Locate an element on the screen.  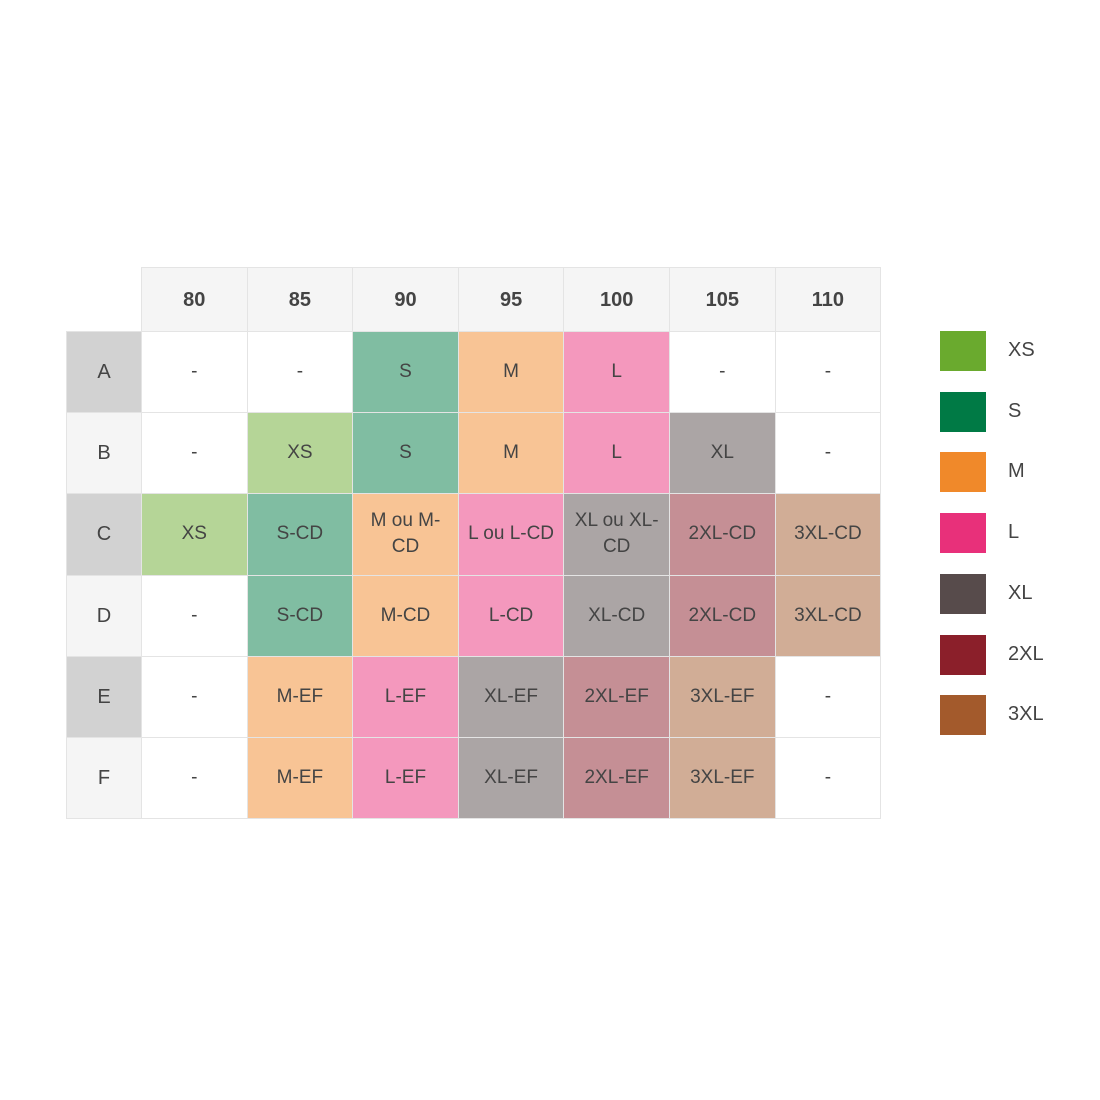
legend-label: M is located at coordinates (1016, 471).